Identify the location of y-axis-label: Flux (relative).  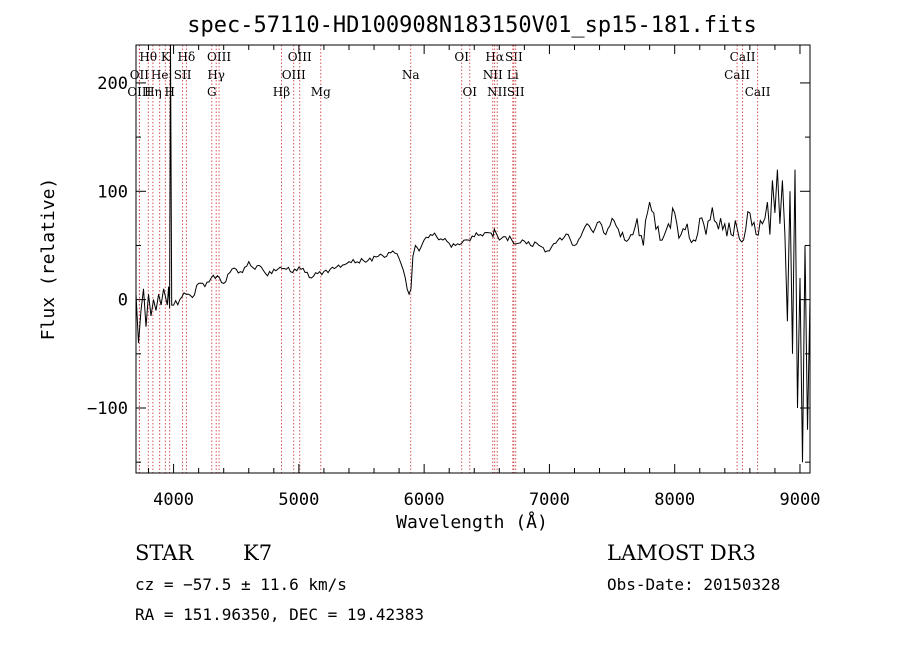
(48, 259).